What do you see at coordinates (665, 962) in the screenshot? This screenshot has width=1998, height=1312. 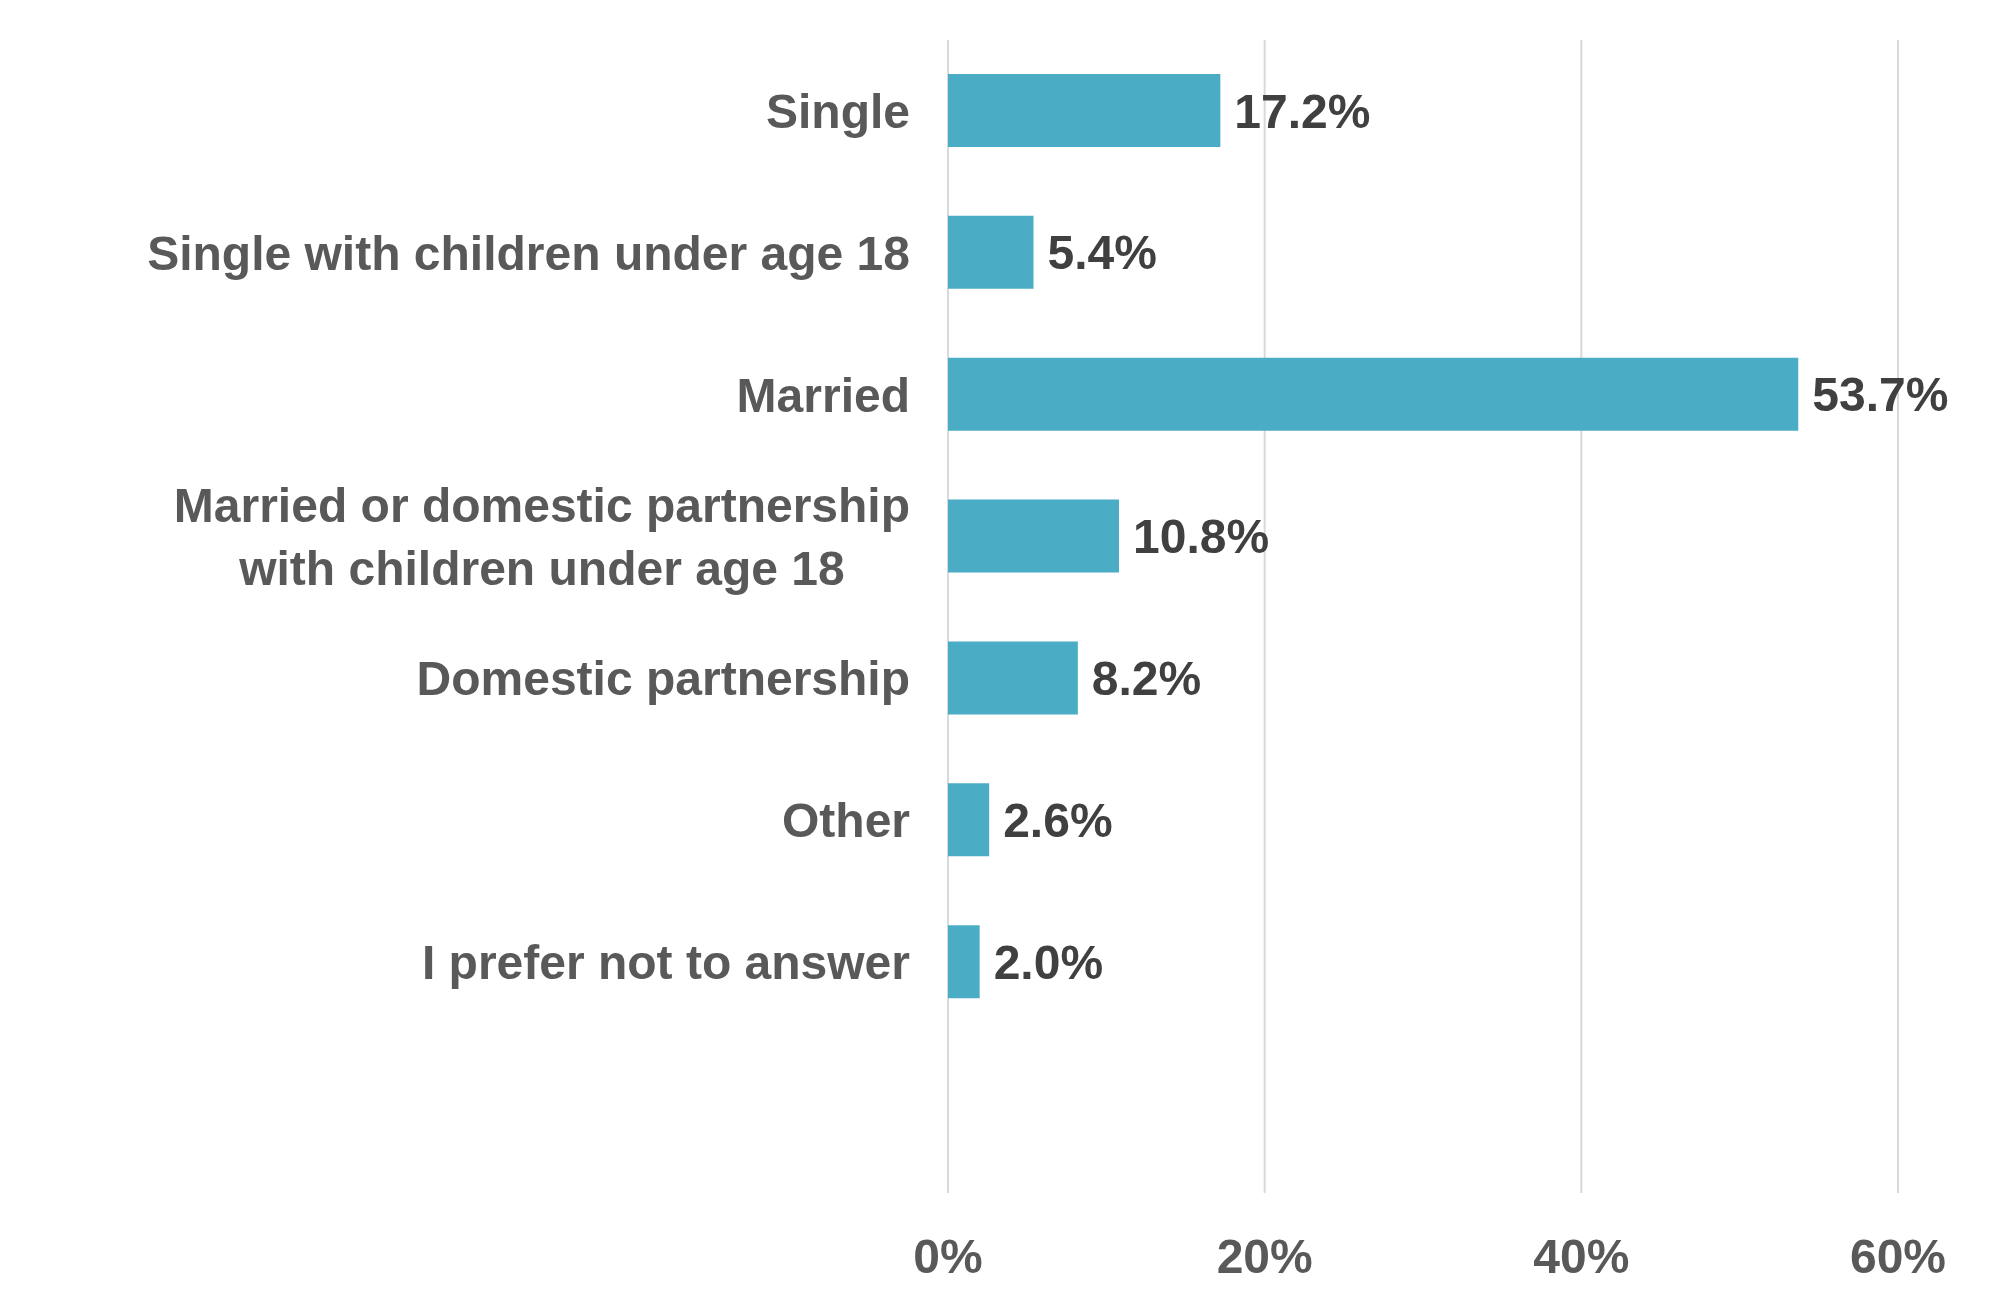 I see `y-tick-label: I prefer not to answer` at bounding box center [665, 962].